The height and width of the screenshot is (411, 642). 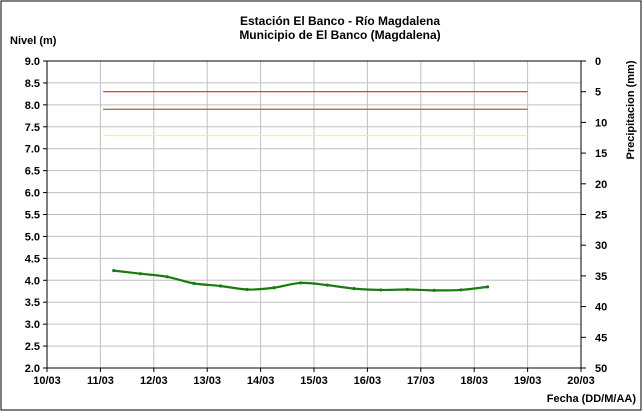 What do you see at coordinates (32, 62) in the screenshot?
I see `y-tick-label: 9.0` at bounding box center [32, 62].